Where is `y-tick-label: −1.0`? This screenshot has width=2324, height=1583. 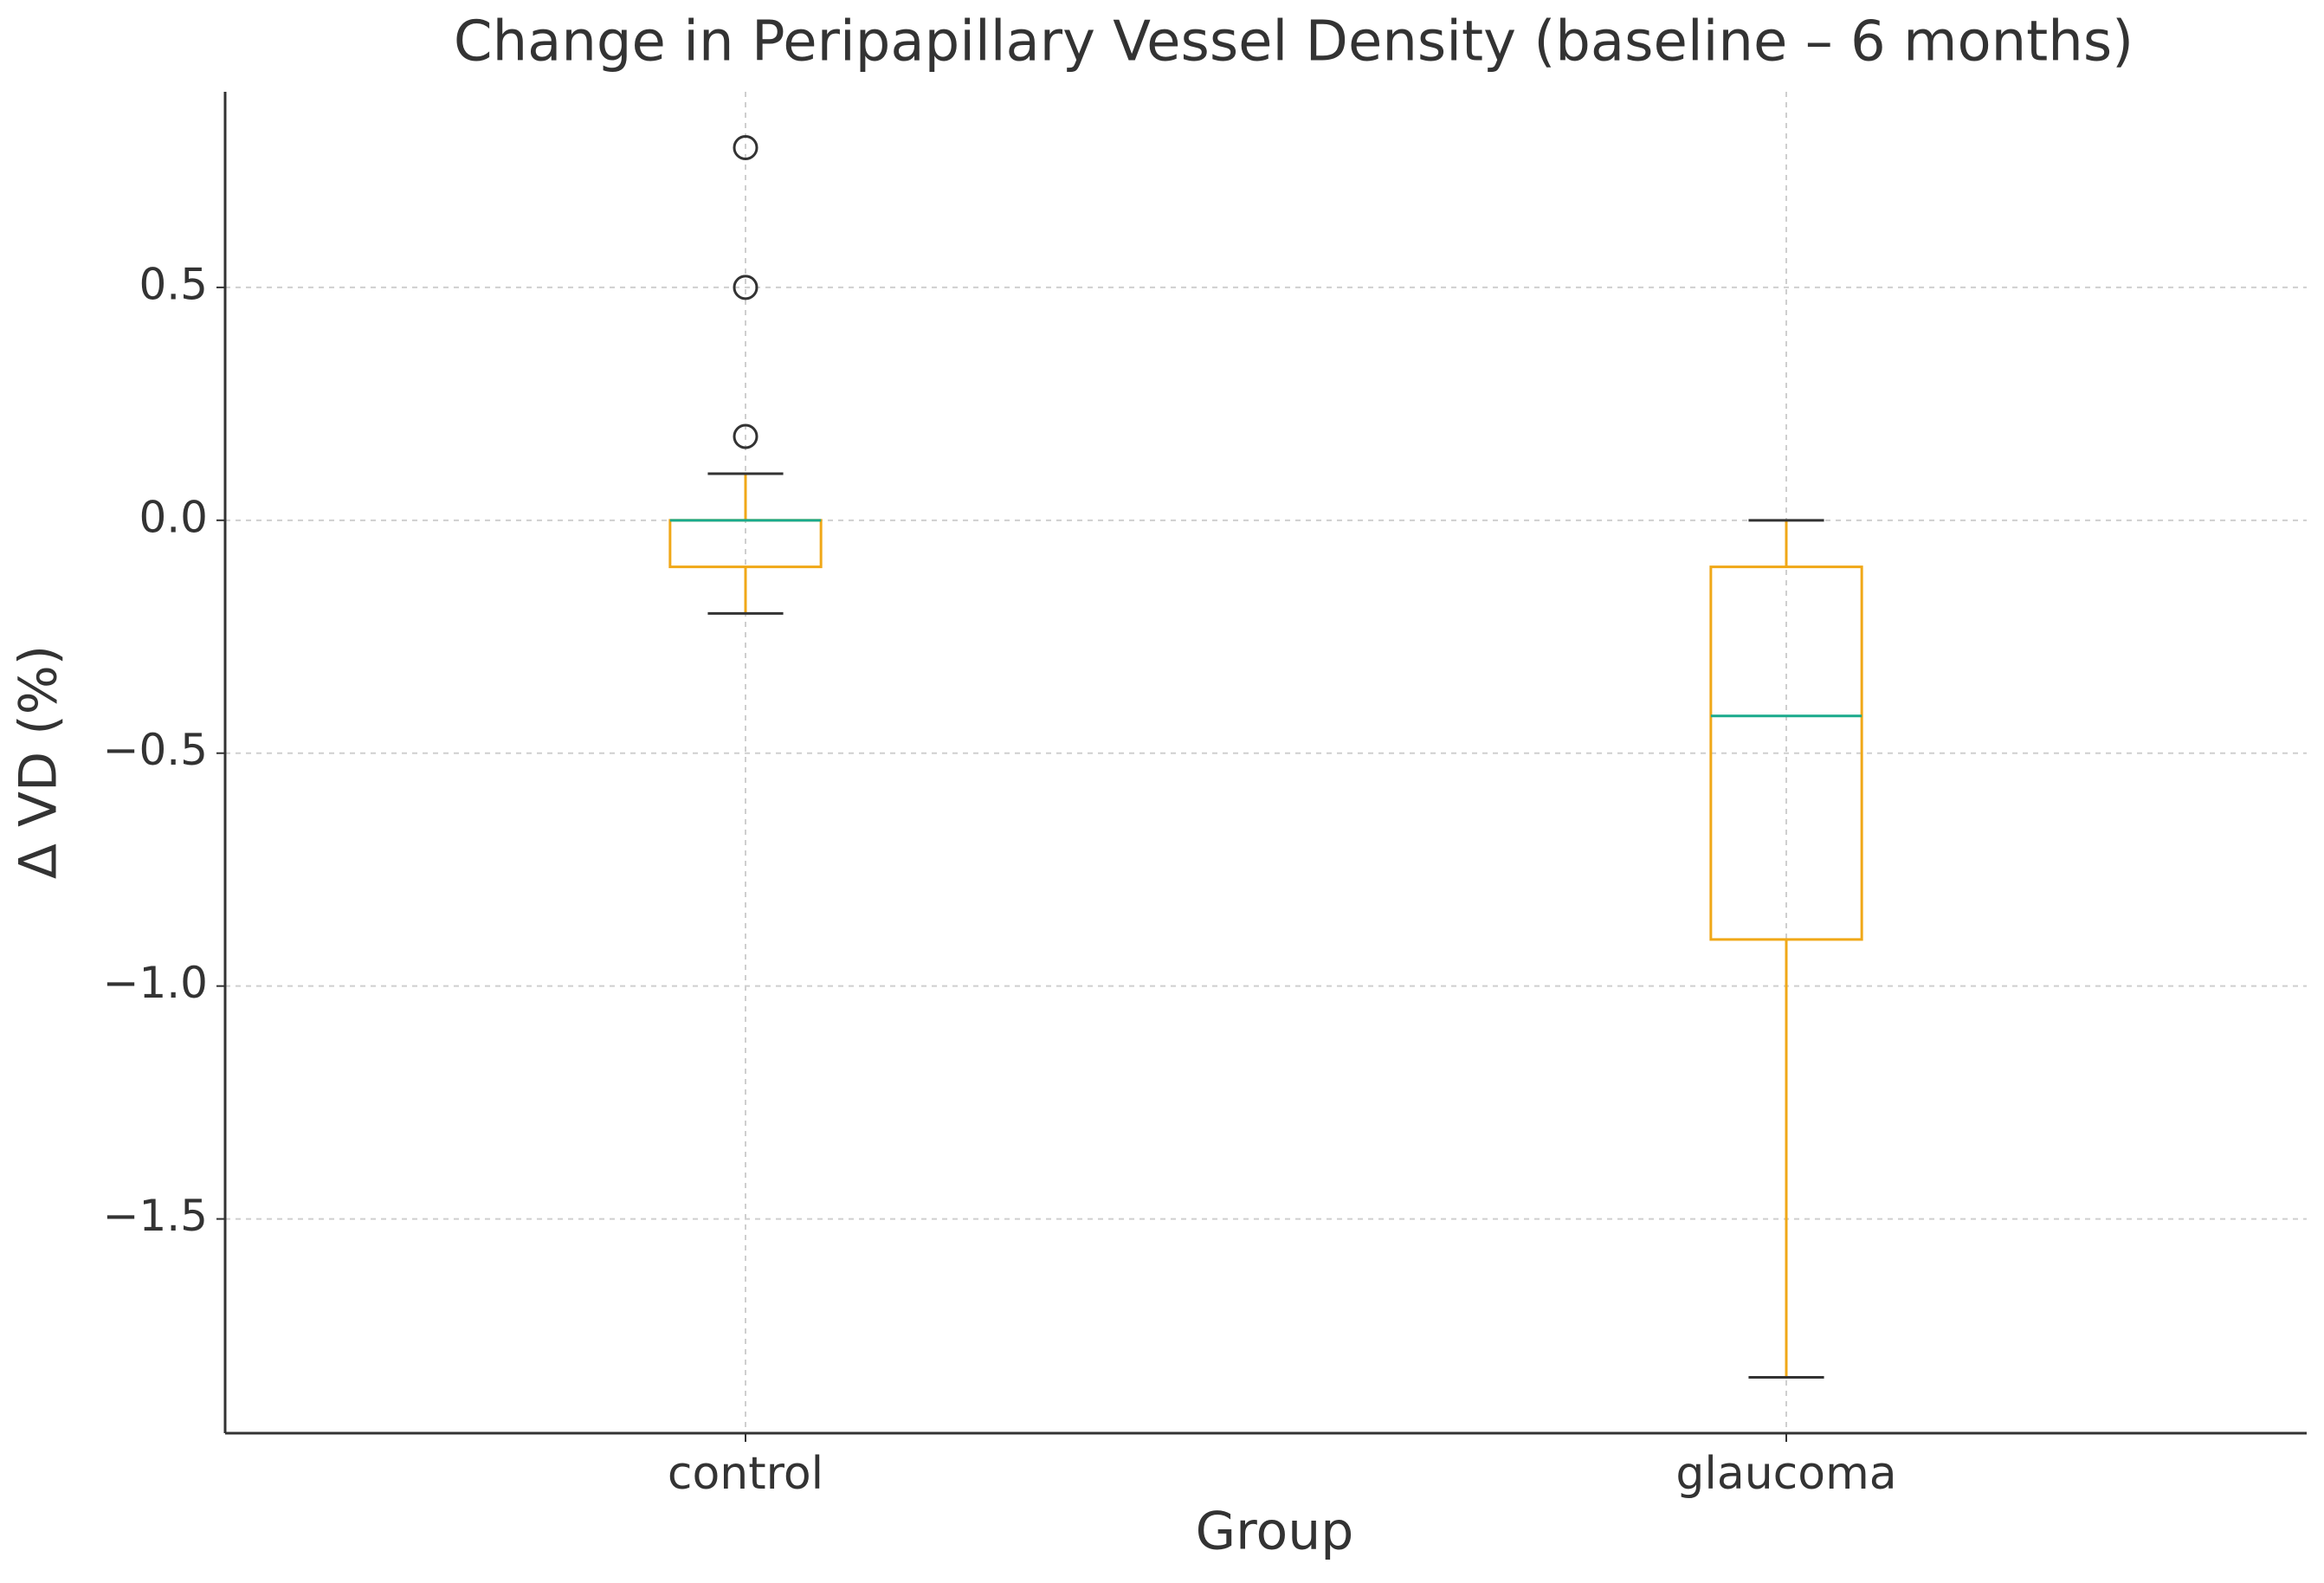 y-tick-label: −1.0 is located at coordinates (155, 983).